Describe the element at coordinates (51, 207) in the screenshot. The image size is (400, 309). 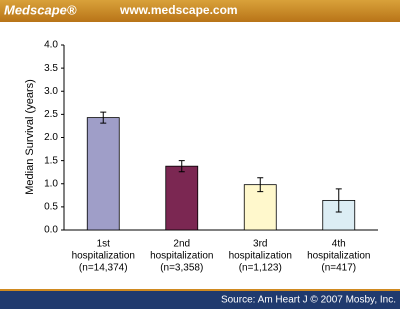
I see `y-tick-label: 0.5` at that location.